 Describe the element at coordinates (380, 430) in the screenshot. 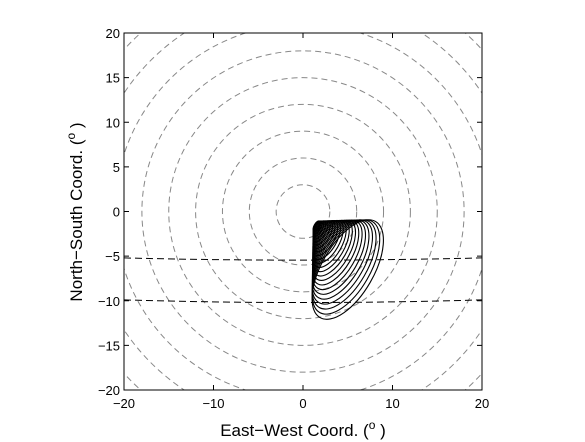

I see `x-axis-label-close: )` at that location.